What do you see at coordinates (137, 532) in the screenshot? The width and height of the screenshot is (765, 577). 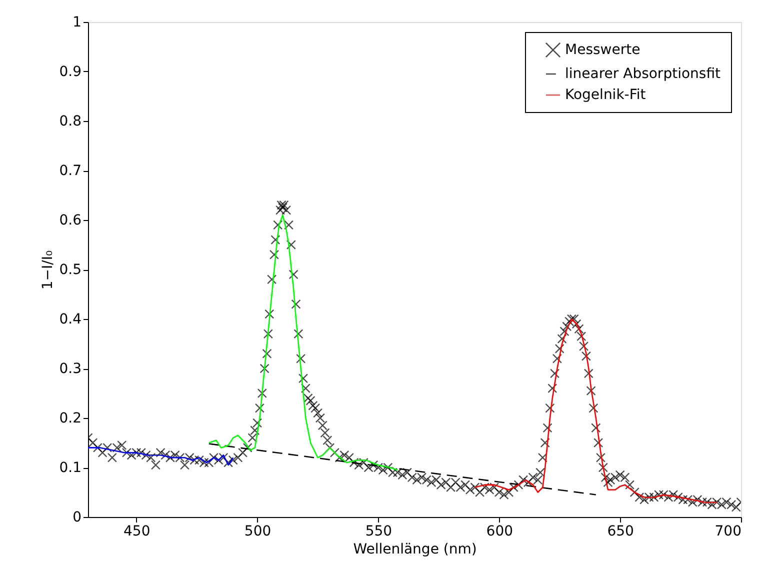 I see `x-tick-label: 450` at bounding box center [137, 532].